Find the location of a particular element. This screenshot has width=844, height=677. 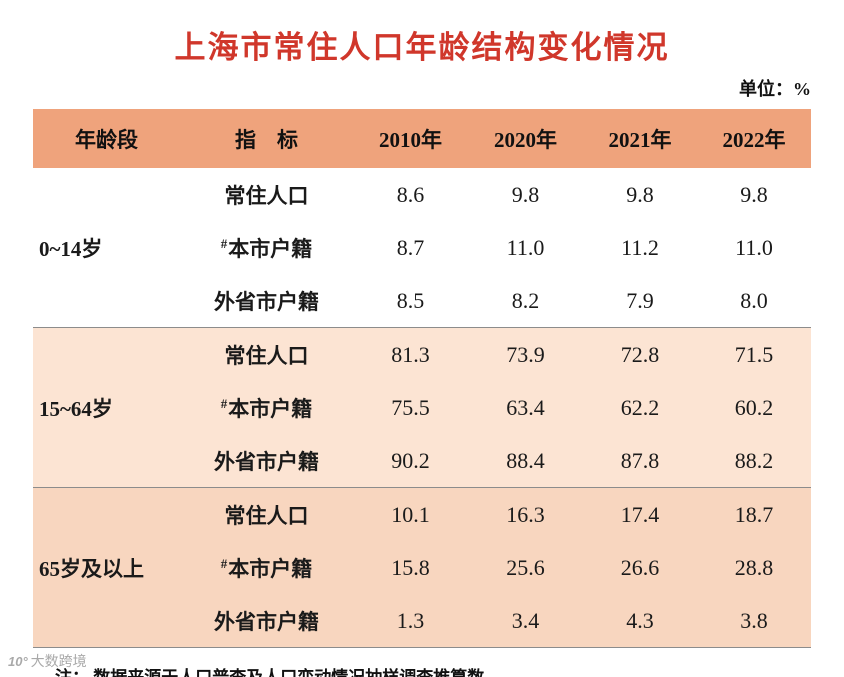

table-row: 0~14岁 常住人口 8.6 9.8 9.8 9.8 is located at coordinates (422, 214).